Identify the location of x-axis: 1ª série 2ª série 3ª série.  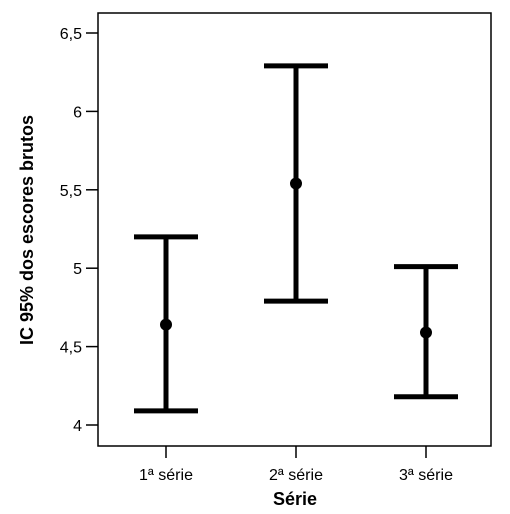
(296, 465).